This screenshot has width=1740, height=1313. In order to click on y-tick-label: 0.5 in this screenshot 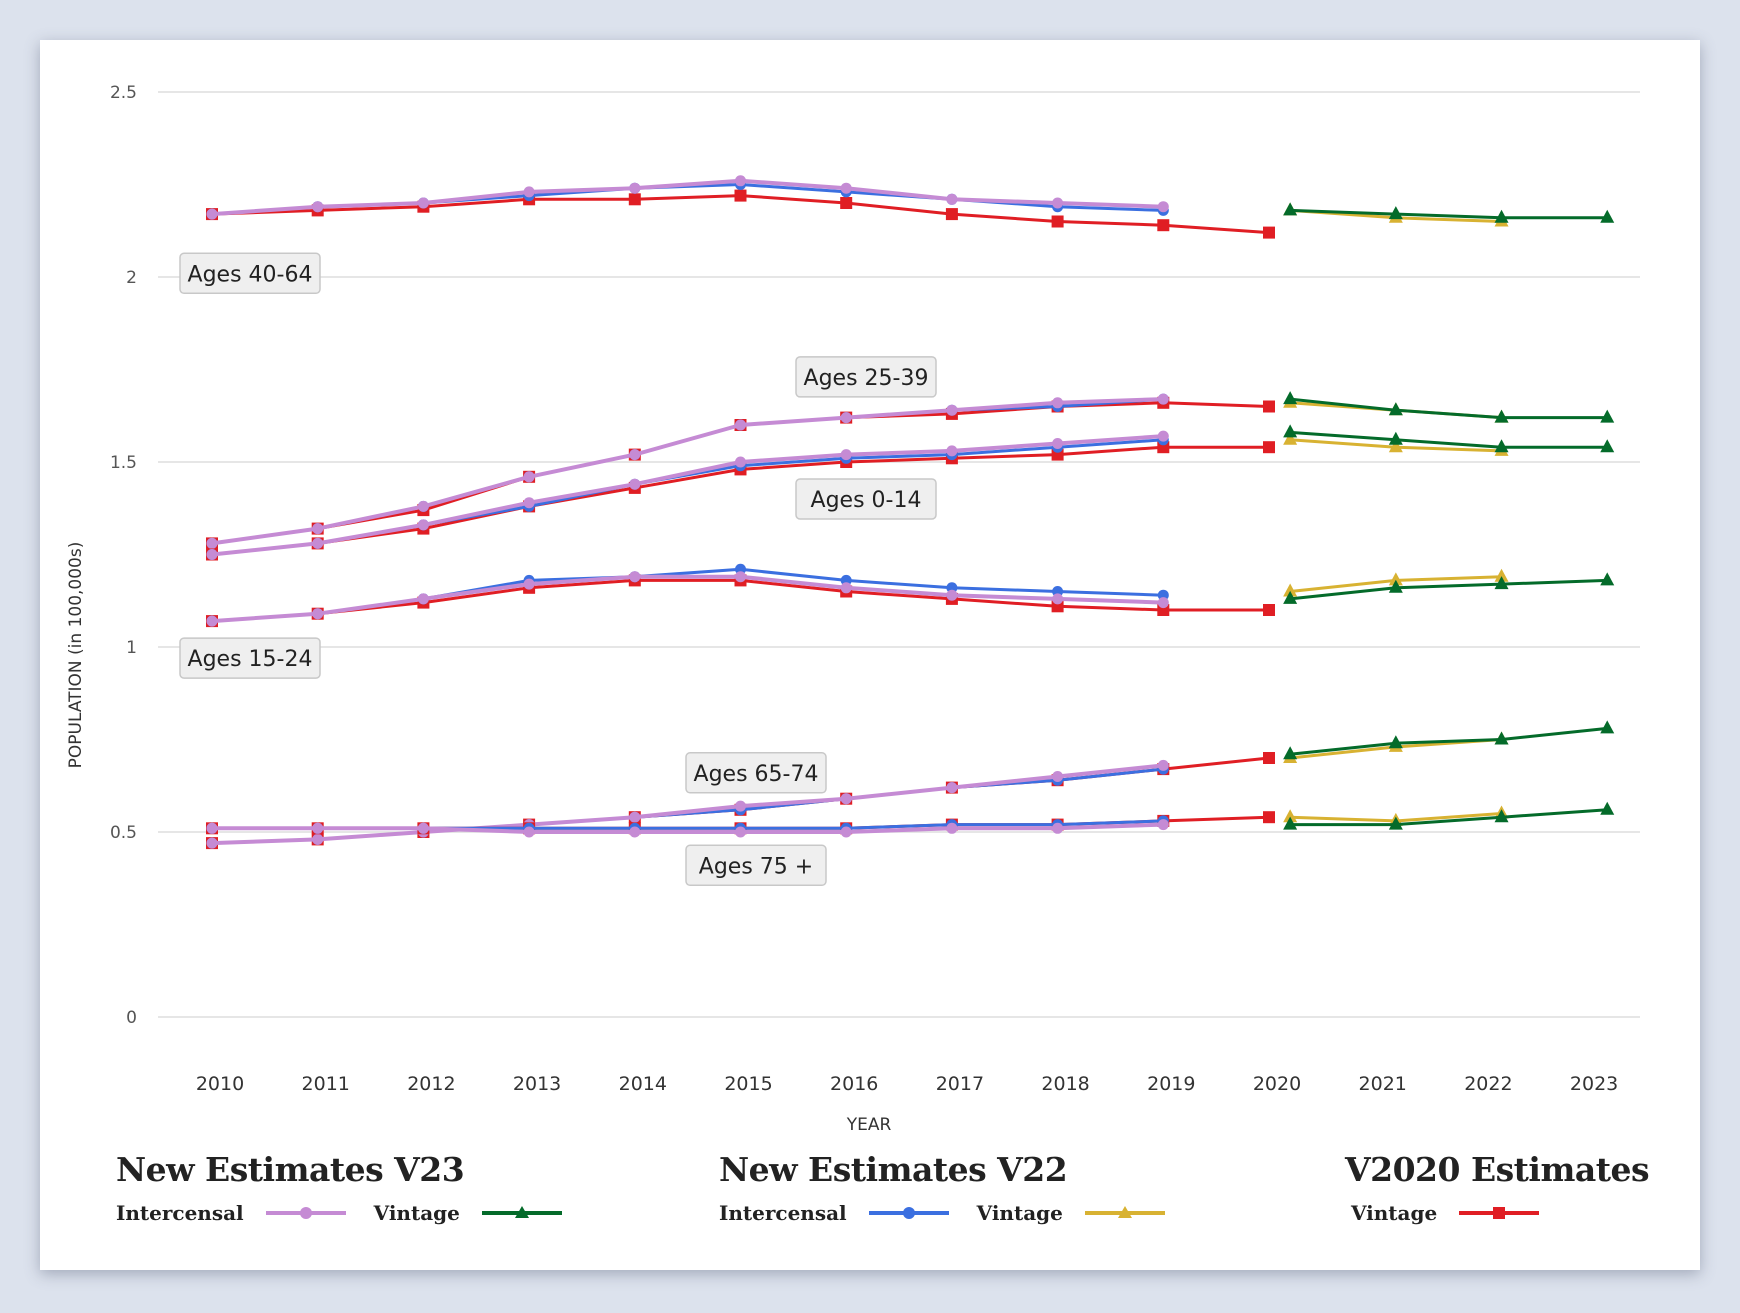, I will do `click(123, 833)`.